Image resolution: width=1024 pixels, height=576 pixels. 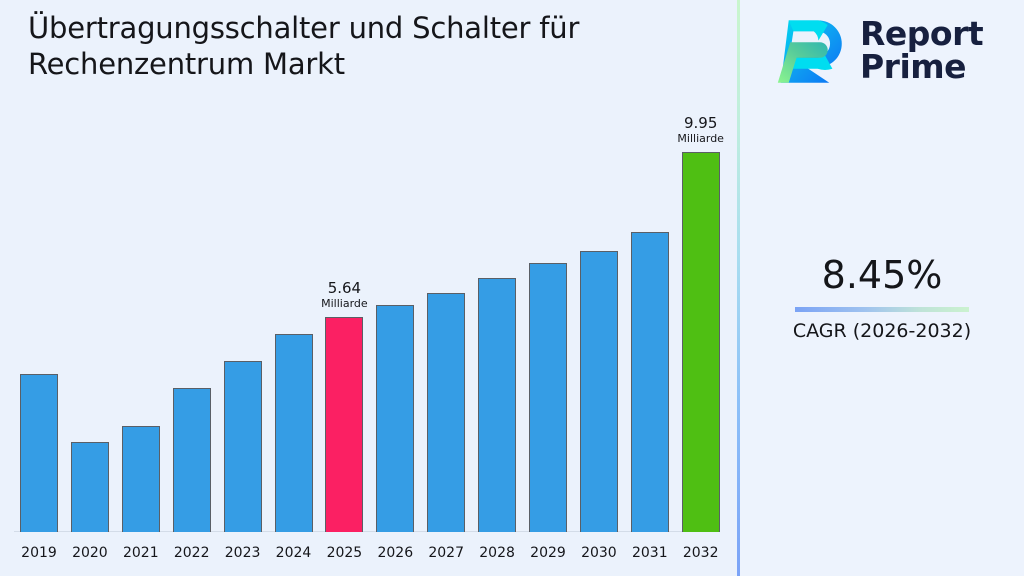 I want to click on x-tick-2030: 2030, so click(x=599, y=553).